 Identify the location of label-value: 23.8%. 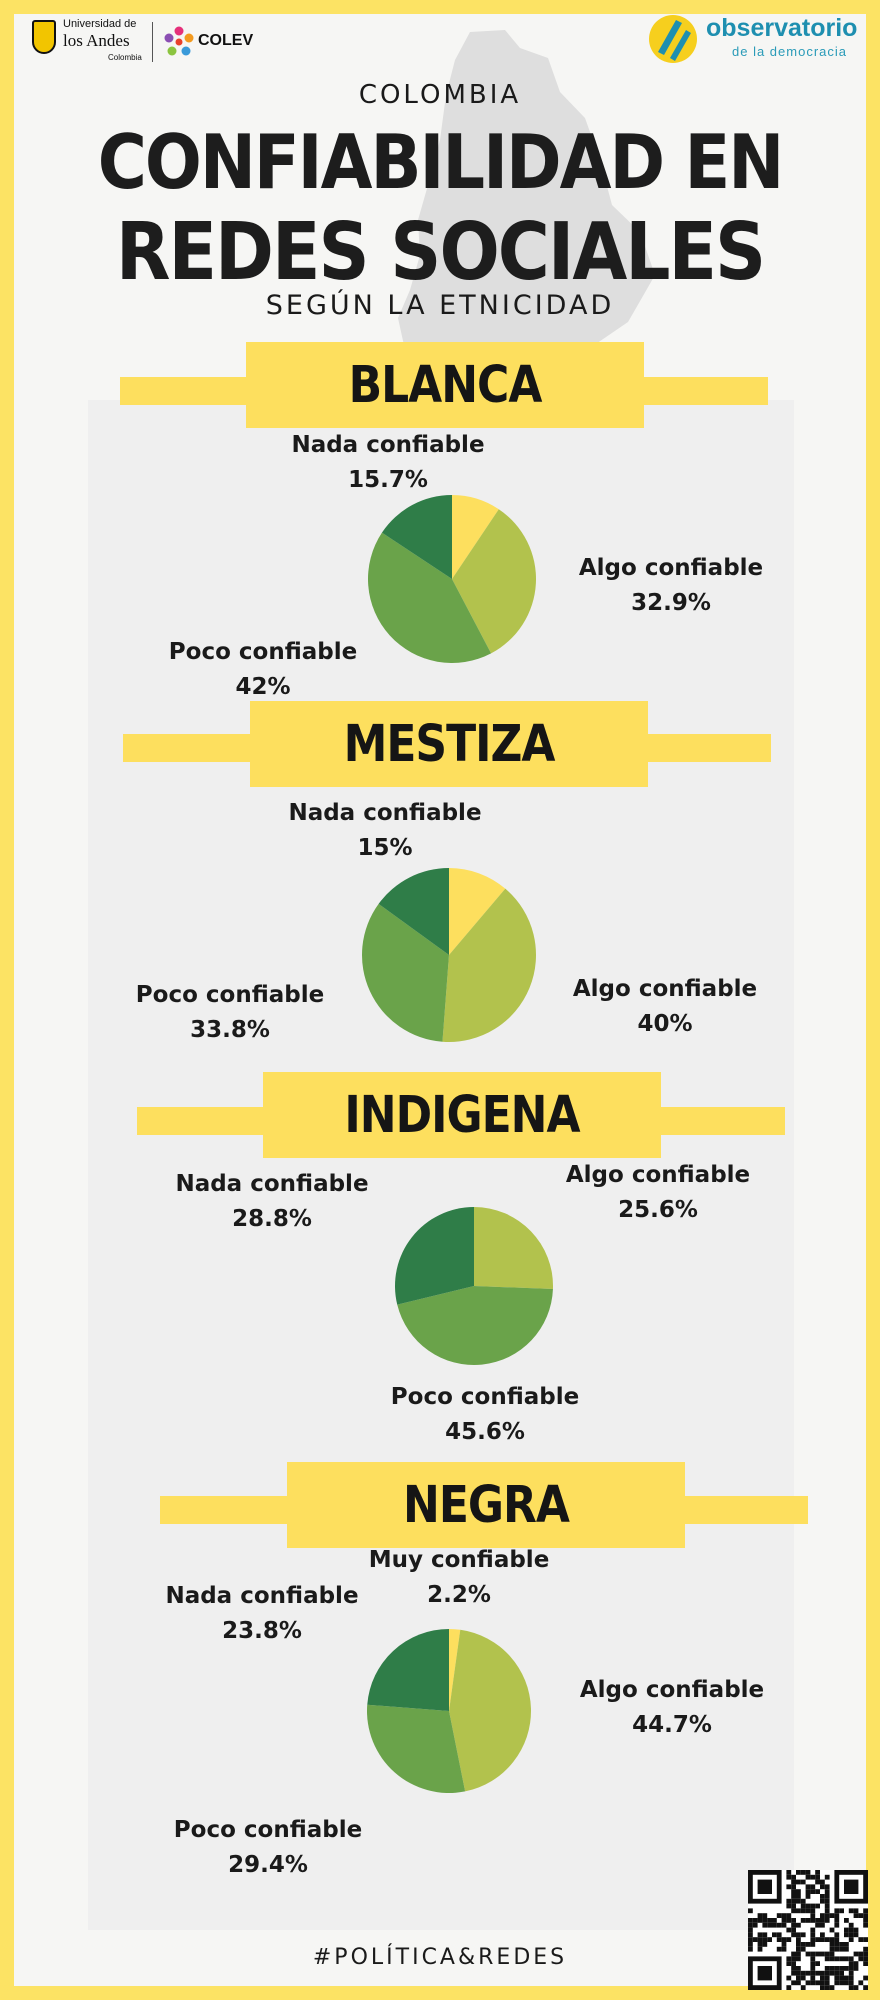
(262, 1631).